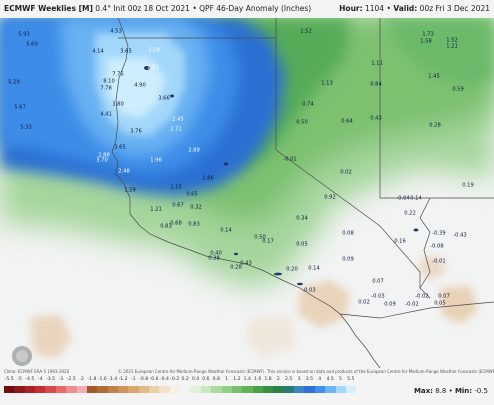 The width and height of the screenshot is (494, 405). I want to click on min-label: Min:, so click(463, 391).